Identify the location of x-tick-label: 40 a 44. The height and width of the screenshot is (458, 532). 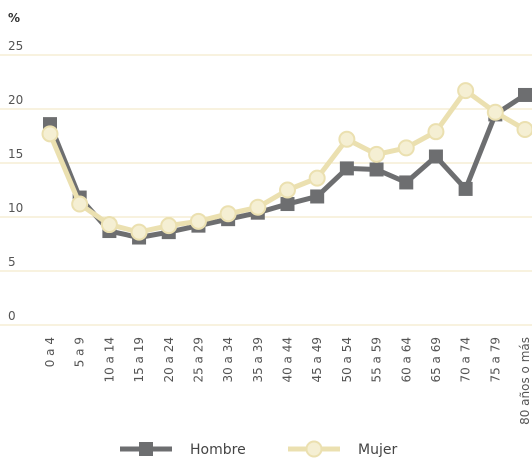
(288, 360).